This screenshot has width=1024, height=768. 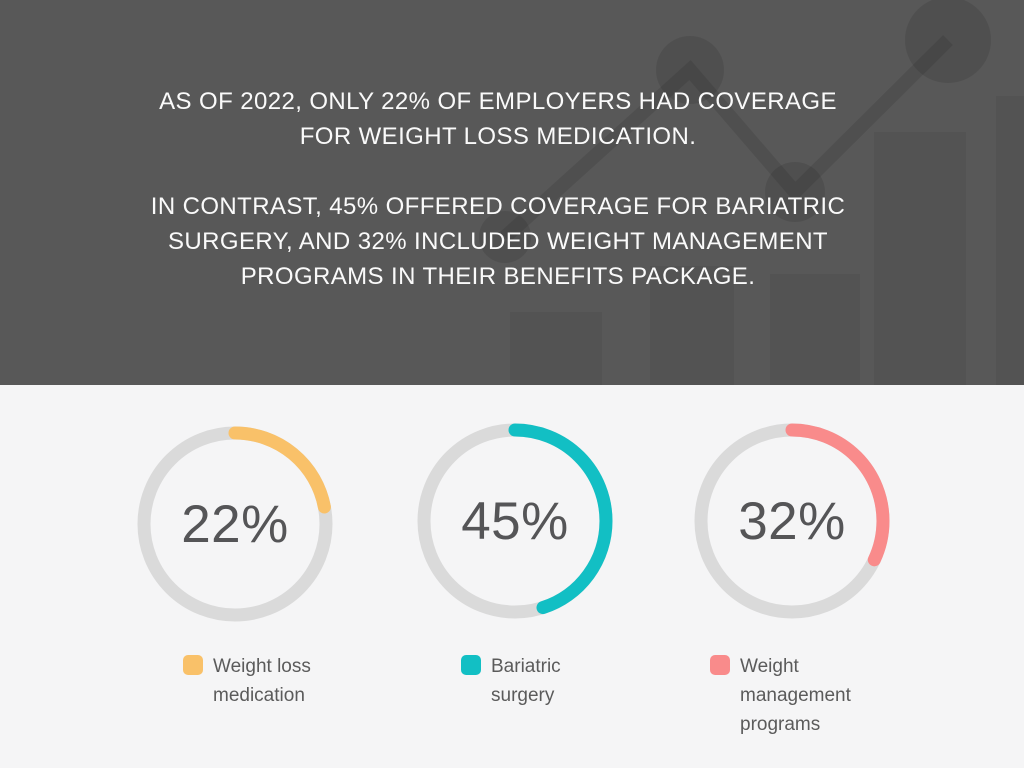 I want to click on legend-weight-management-programs: Weight management programs, so click(x=789, y=695).